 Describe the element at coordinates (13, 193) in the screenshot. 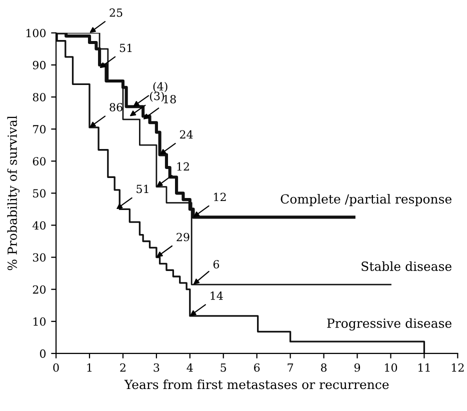

I see `y-axis-title: % Probability of survival` at that location.